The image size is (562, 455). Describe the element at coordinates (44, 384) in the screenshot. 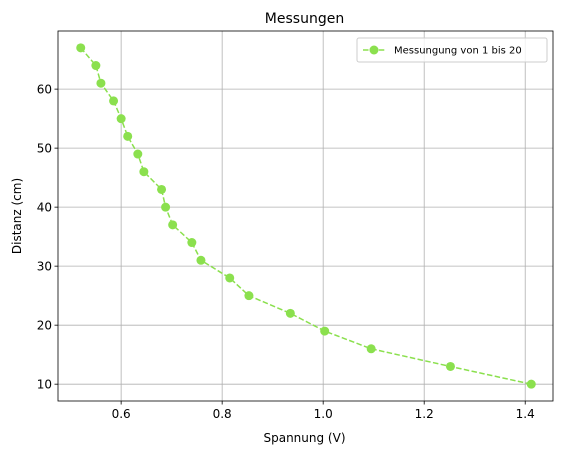

I see `y-tick-label: 10` at that location.